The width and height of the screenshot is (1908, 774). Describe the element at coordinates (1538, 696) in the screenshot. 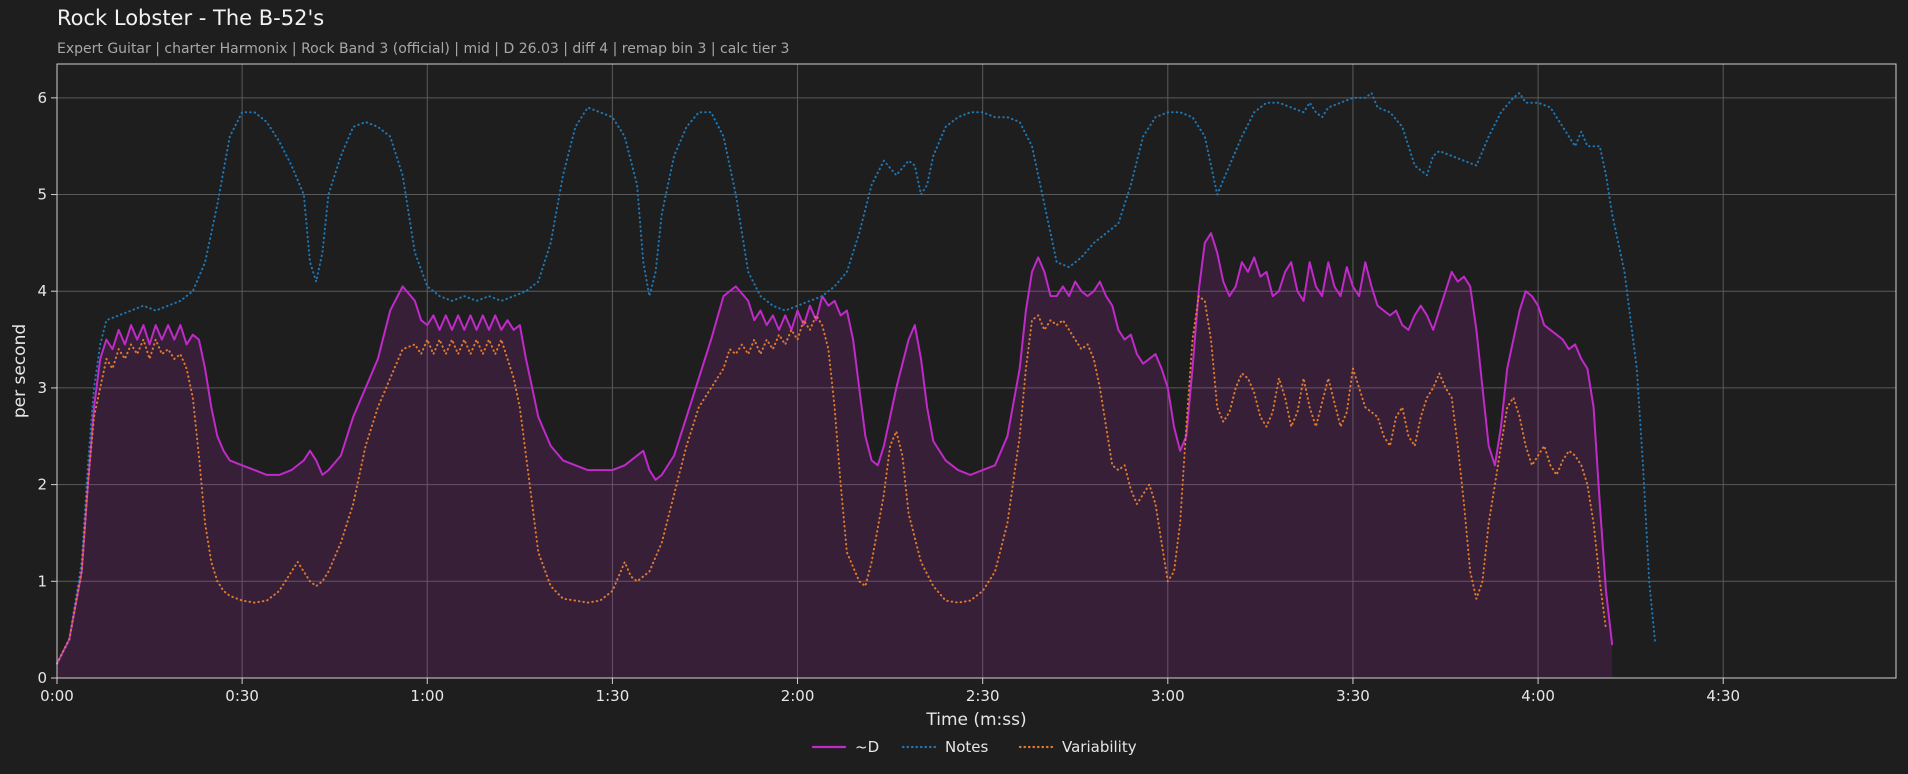

I see `x-tick-label: 4:00` at that location.